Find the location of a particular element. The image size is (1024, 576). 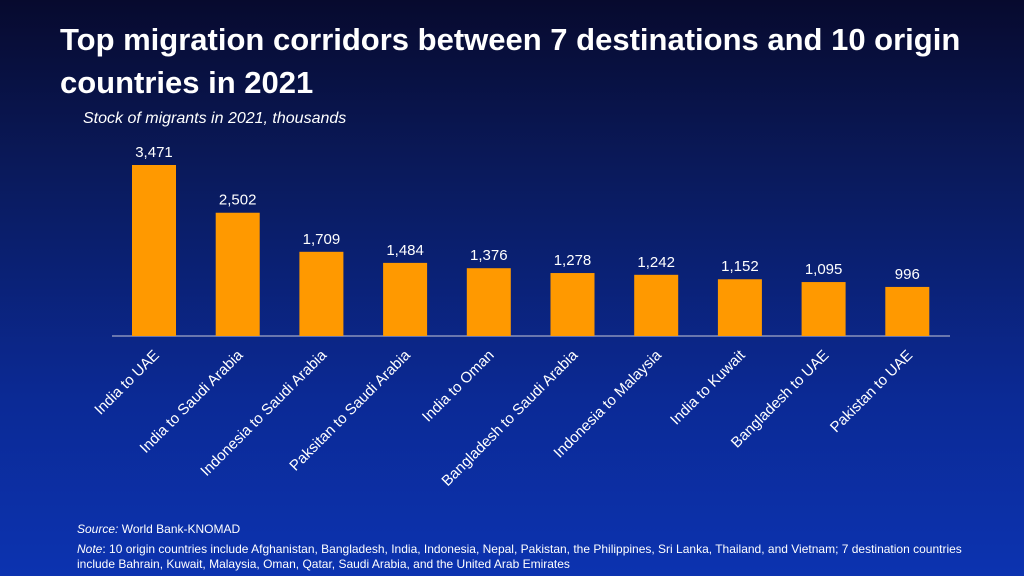

data-label: 1,152 is located at coordinates (740, 266).